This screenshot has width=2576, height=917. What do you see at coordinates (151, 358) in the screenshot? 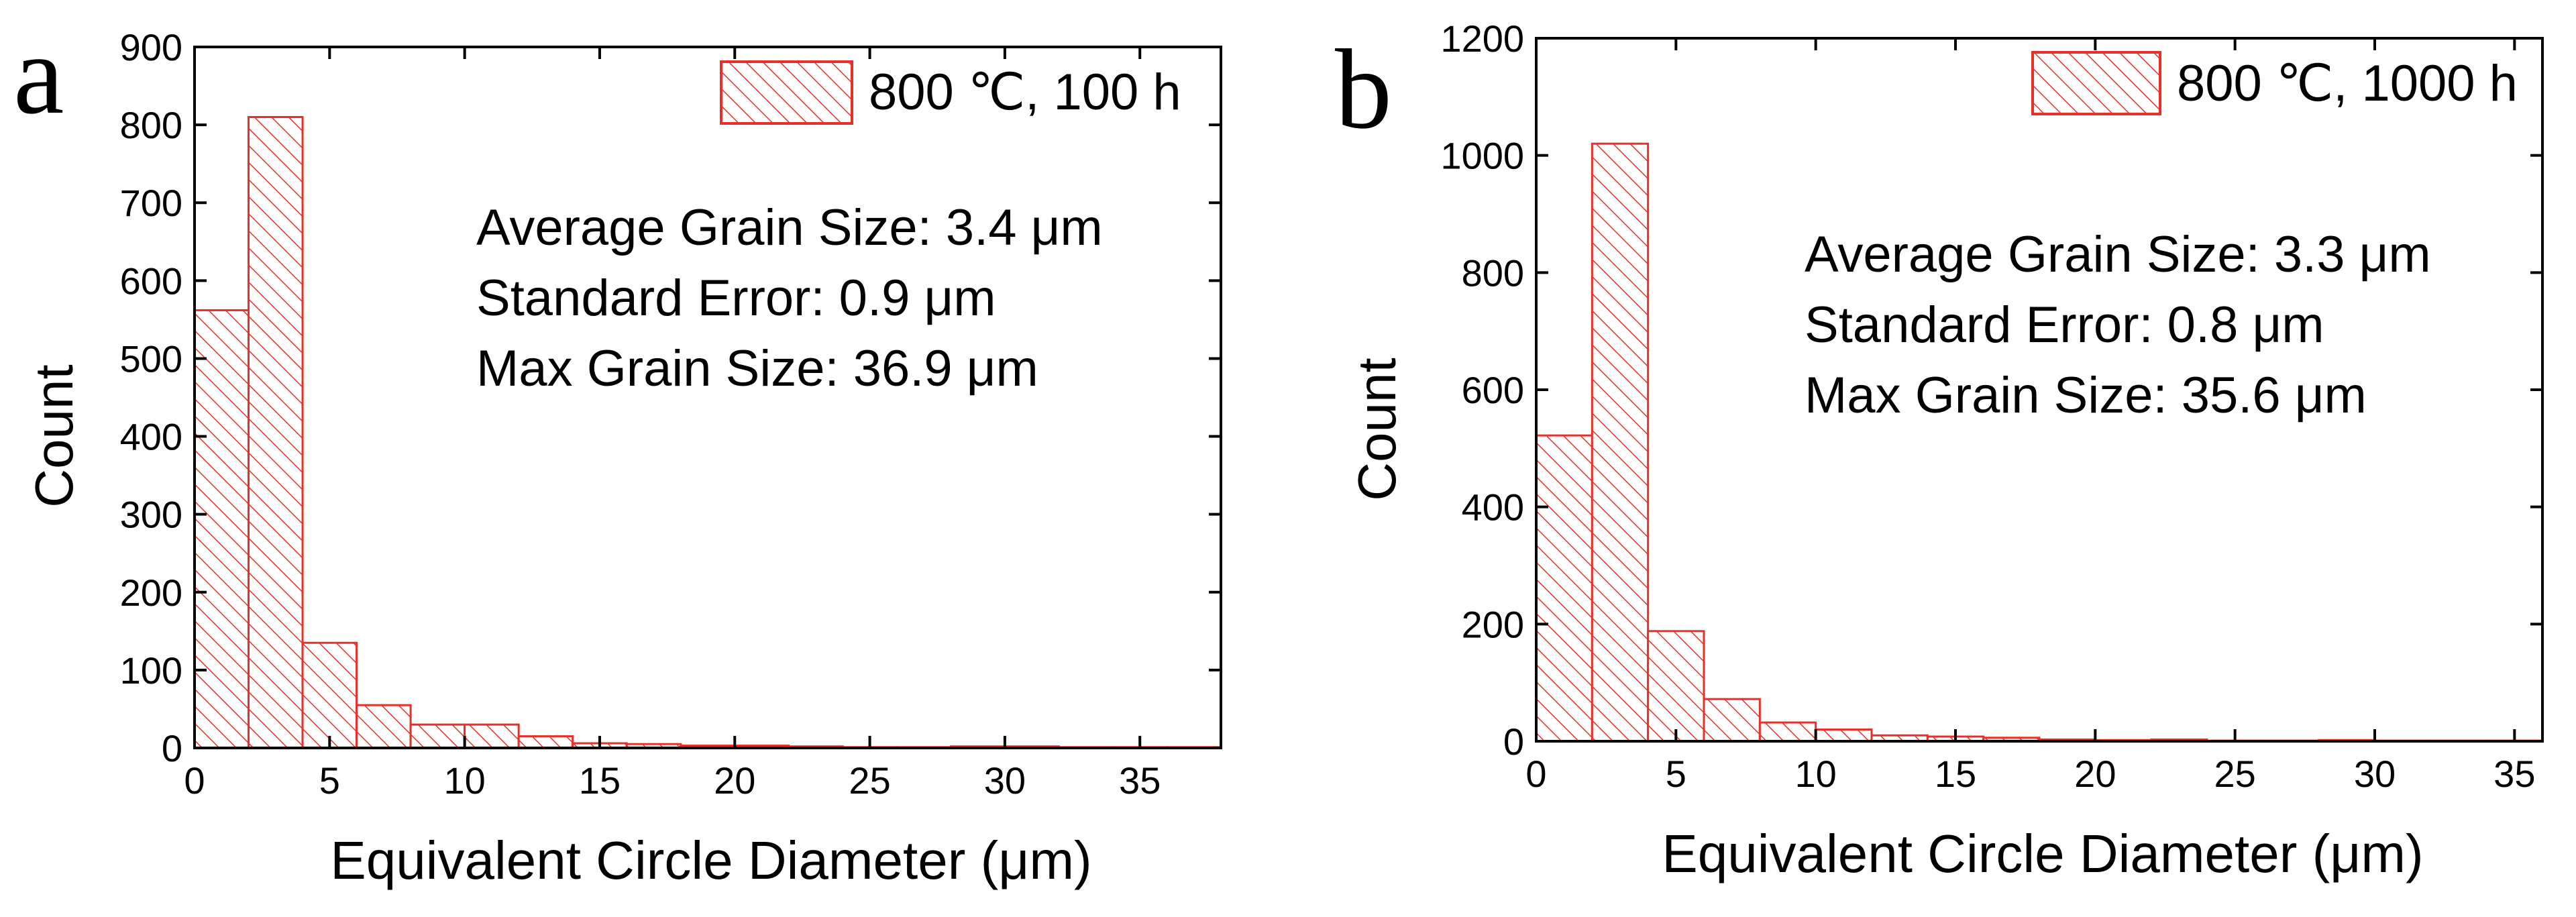
I see `y-tick-label: 500` at bounding box center [151, 358].